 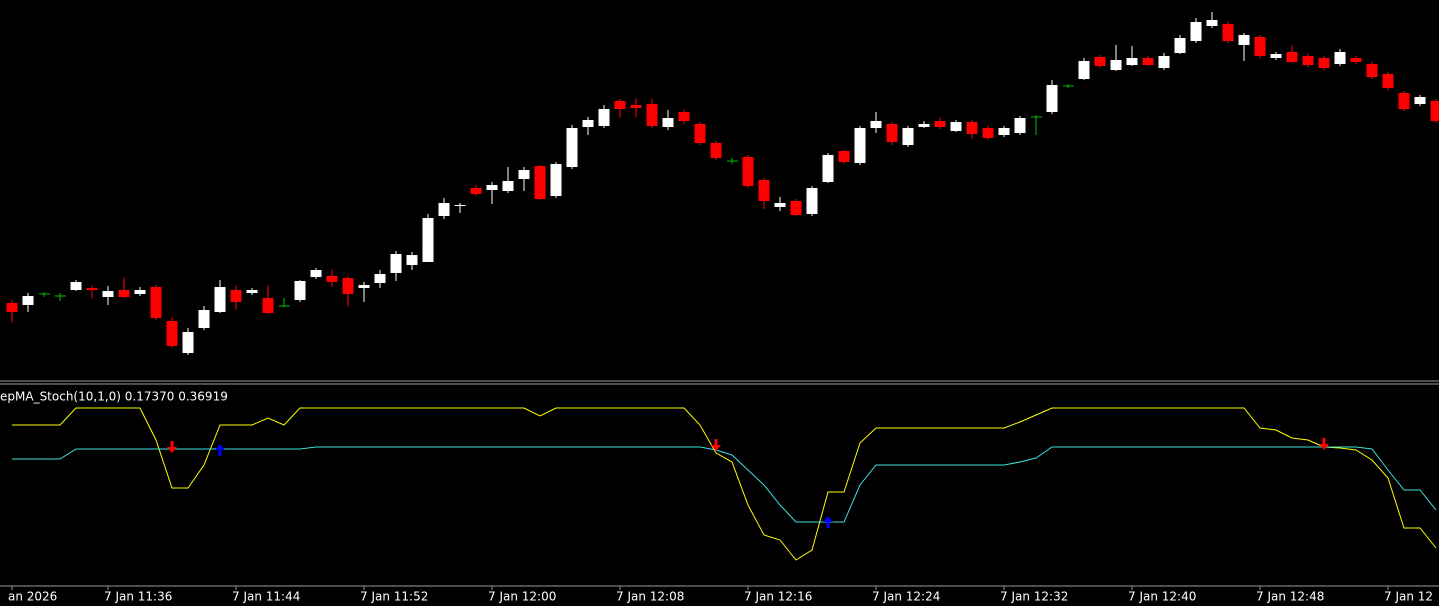 What do you see at coordinates (266, 597) in the screenshot?
I see `x-tick-label: 7 Jan 11:44` at bounding box center [266, 597].